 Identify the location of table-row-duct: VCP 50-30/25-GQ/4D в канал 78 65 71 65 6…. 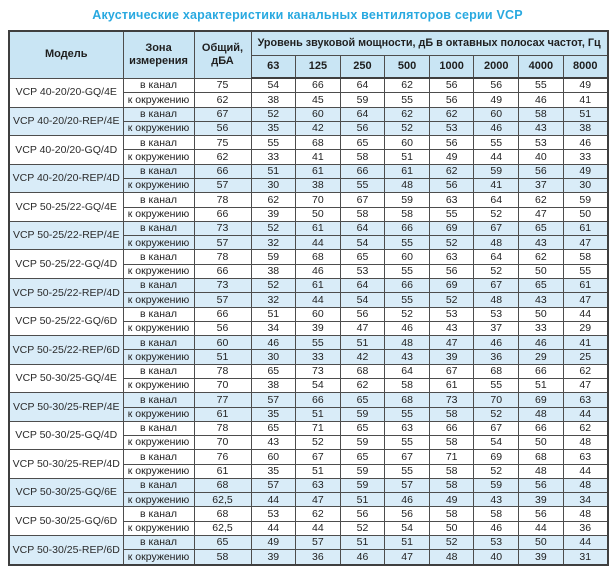
(308, 435).